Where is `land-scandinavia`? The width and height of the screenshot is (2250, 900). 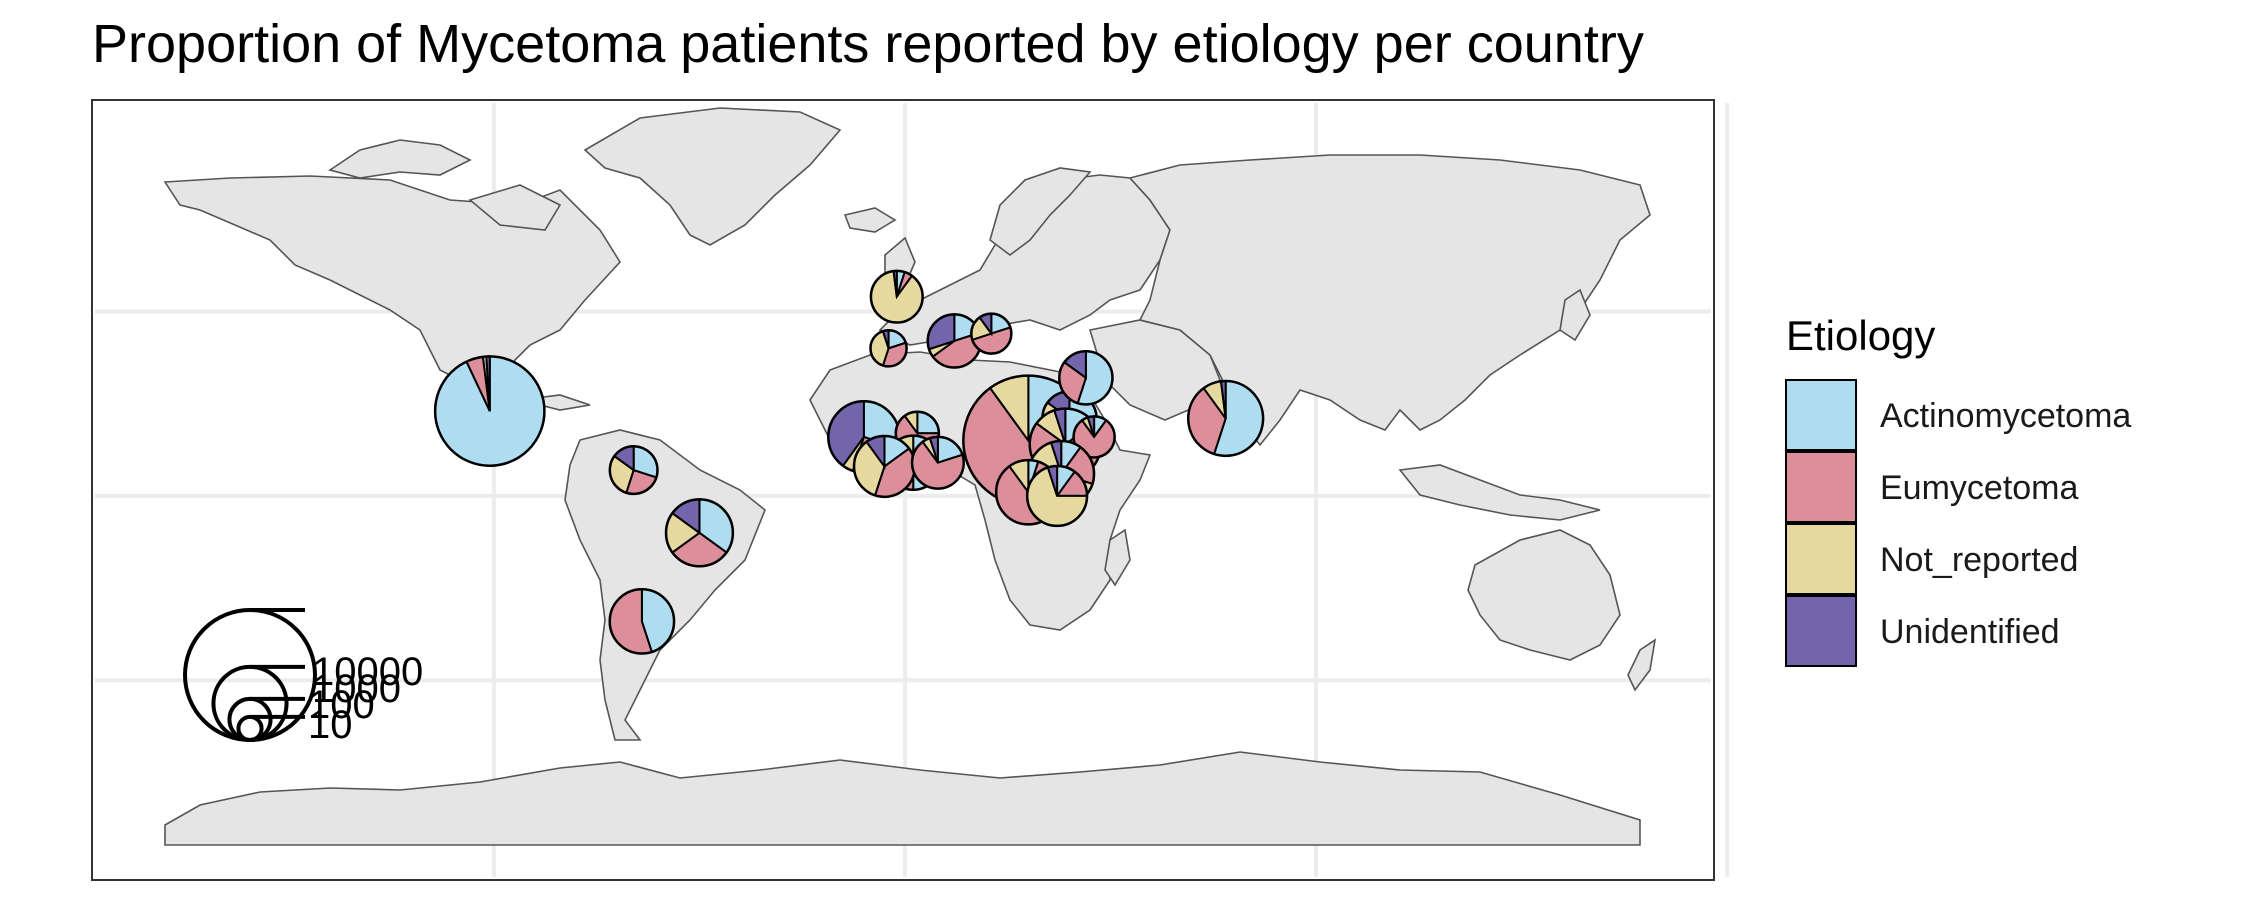
land-scandinavia is located at coordinates (1040, 211).